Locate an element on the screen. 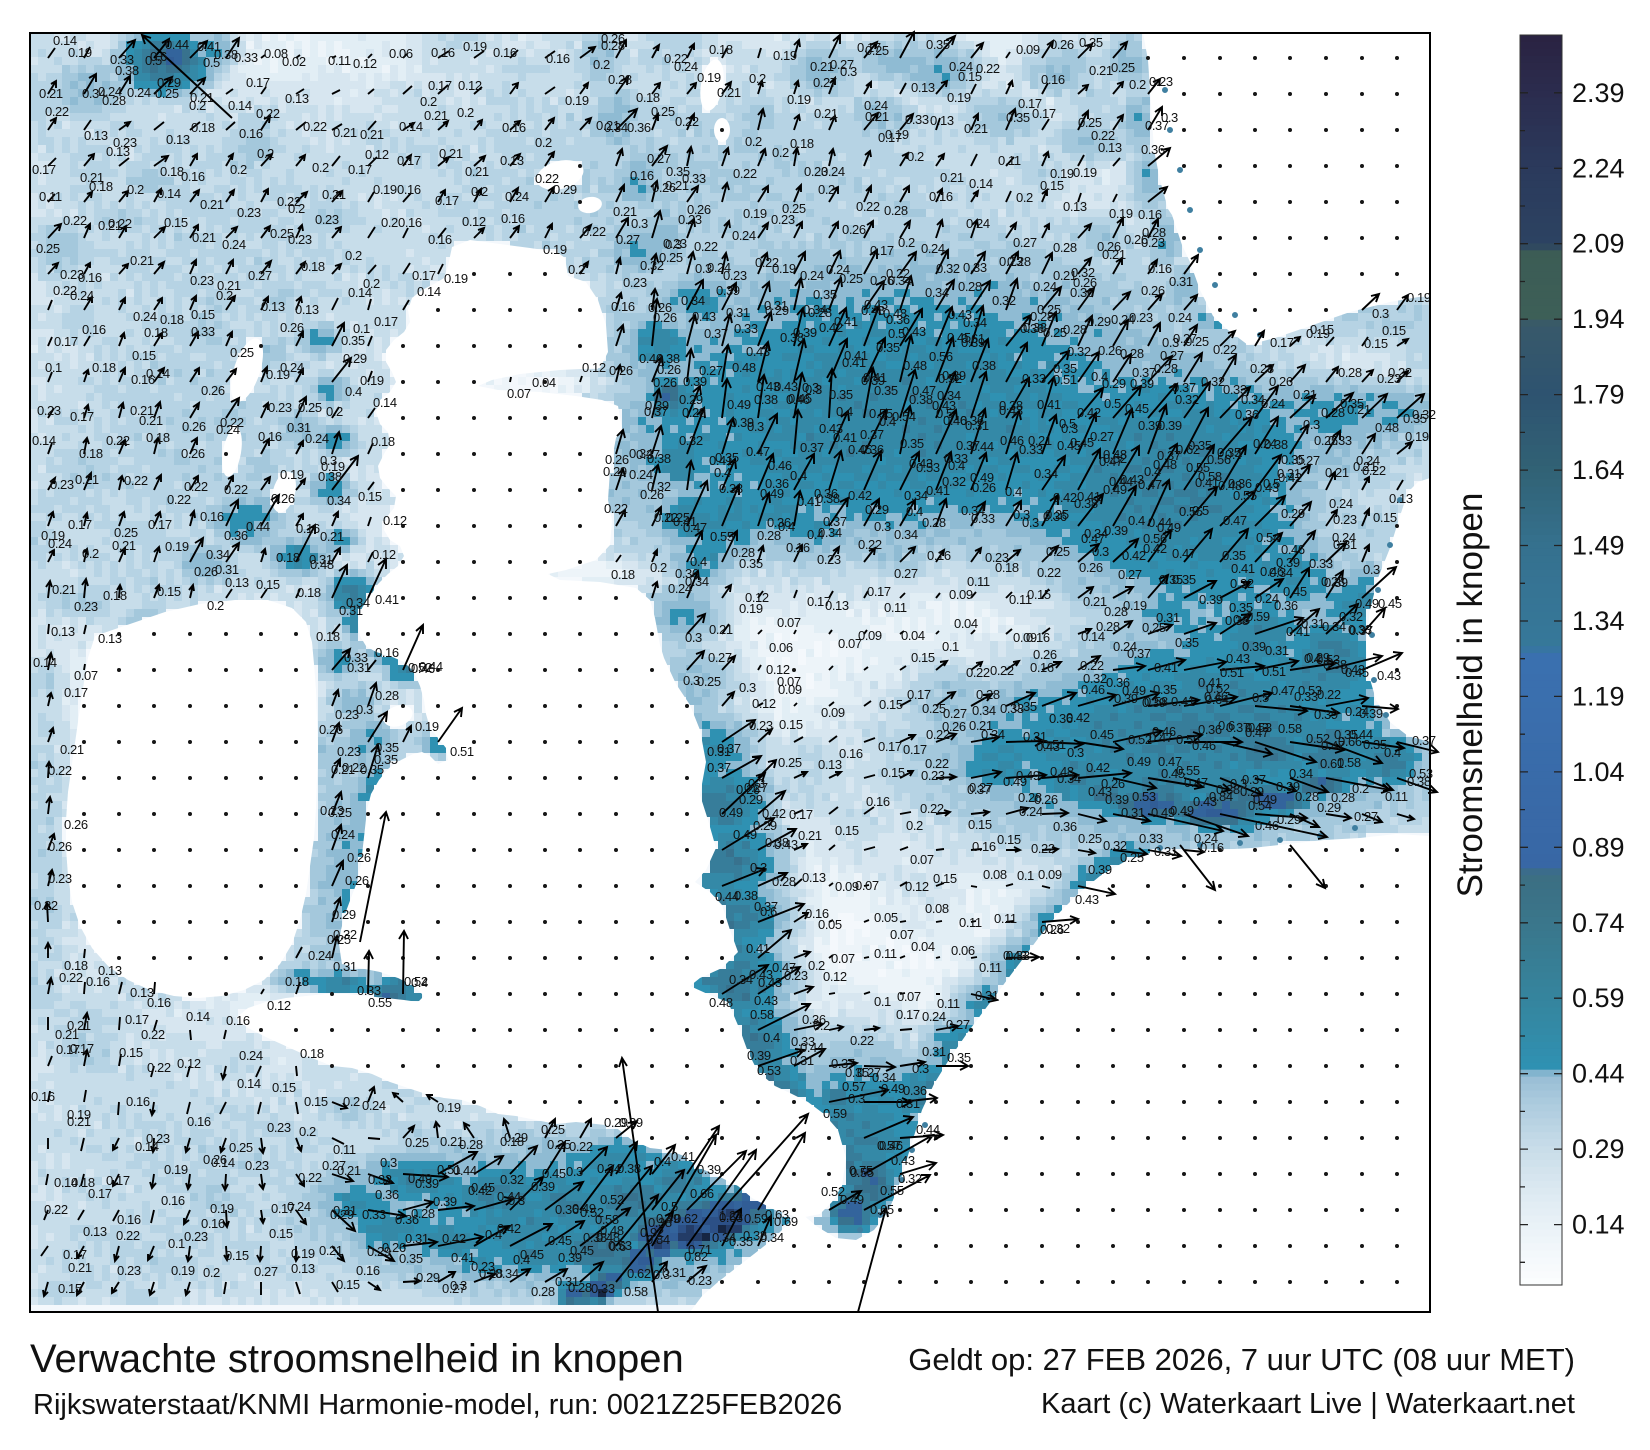  svg-text: 0.37 is located at coordinates (1254, 779).